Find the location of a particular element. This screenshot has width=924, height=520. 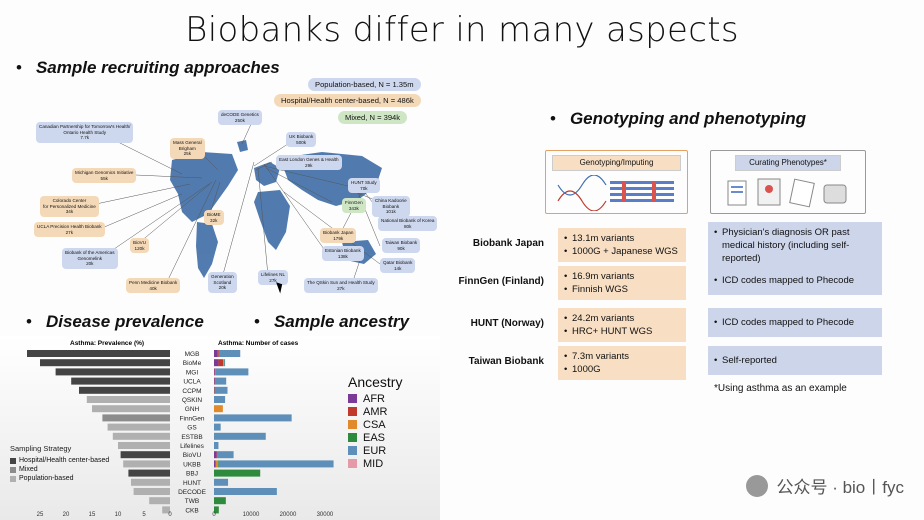

medical-records-icon is located at coordinates (787, 193).